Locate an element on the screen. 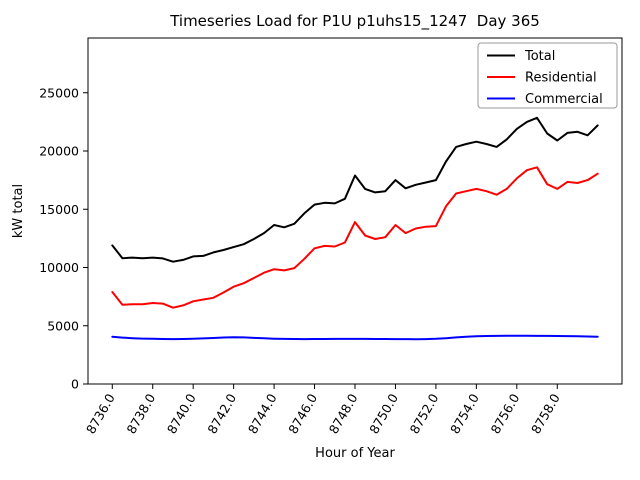 Image resolution: width=640 pixels, height=480 pixels. x-tick-label: 8740.0 is located at coordinates (181, 413).